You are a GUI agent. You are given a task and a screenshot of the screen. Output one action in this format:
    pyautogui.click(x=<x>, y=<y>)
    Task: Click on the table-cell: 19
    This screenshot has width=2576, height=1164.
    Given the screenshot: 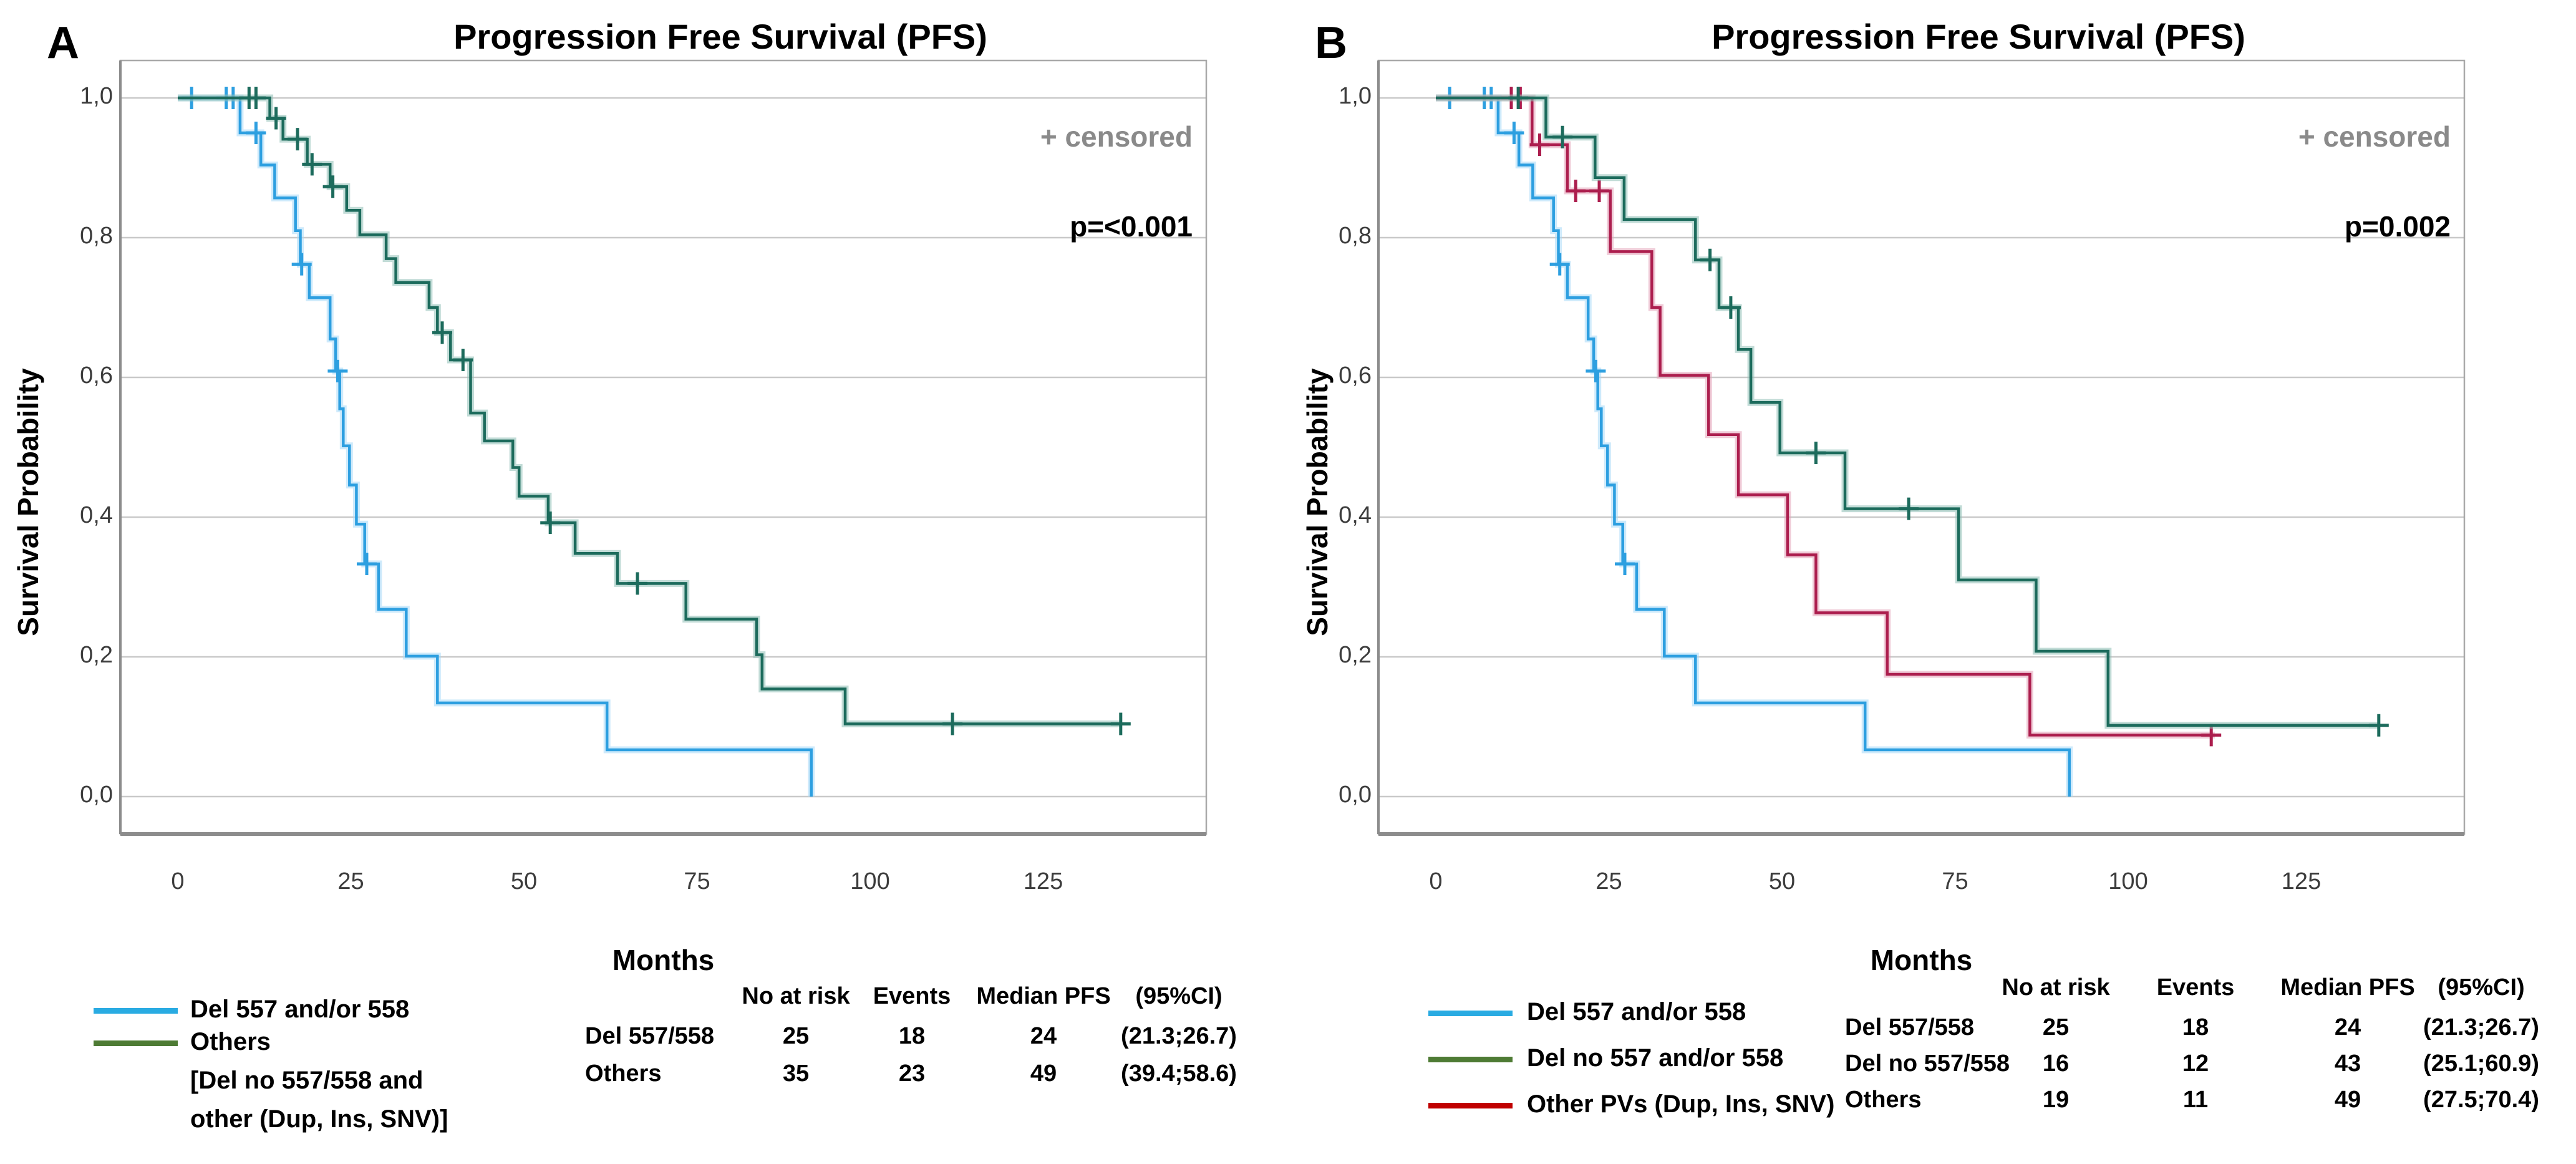 What is the action you would take?
    pyautogui.click(x=2056, y=1100)
    